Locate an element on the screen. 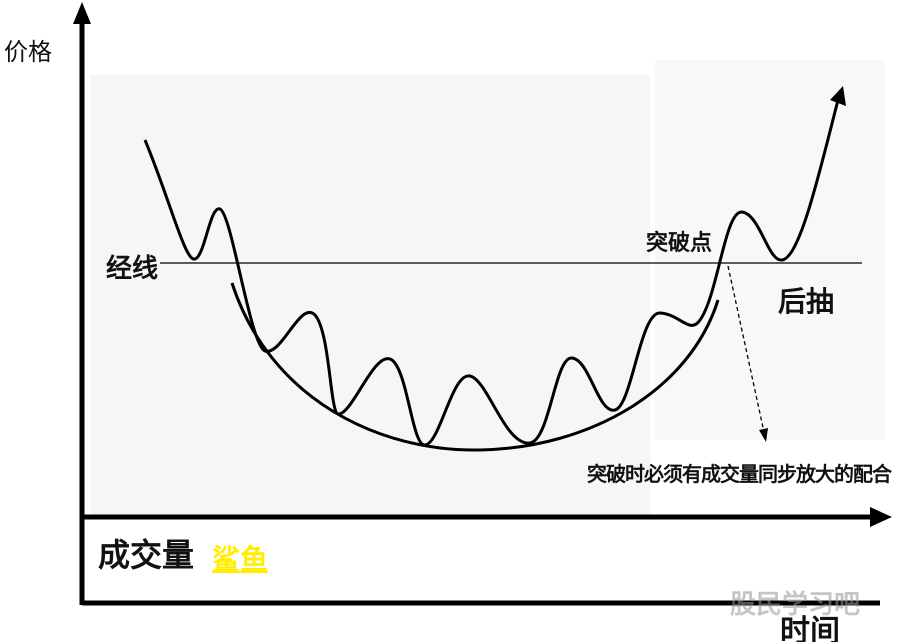 This screenshot has width=912, height=642. y-axis-label: 价格 is located at coordinates (28, 52).